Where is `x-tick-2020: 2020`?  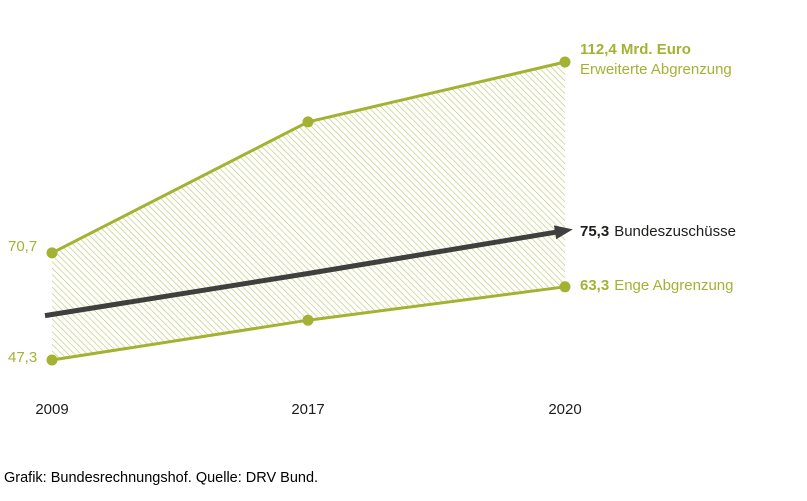 x-tick-2020: 2020 is located at coordinates (565, 409).